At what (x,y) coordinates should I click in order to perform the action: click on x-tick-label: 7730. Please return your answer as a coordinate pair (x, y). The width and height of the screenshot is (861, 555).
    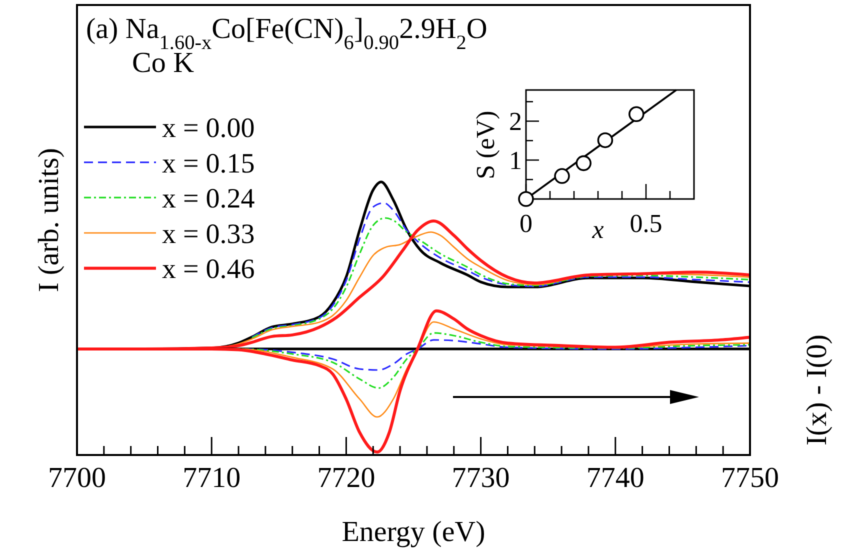
    Looking at the image, I should click on (481, 478).